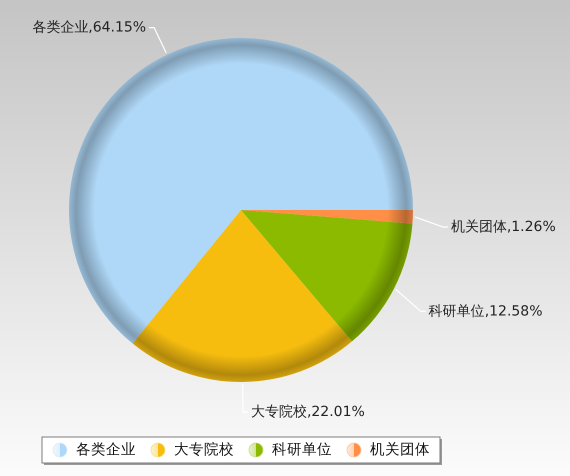  What do you see at coordinates (60, 28) in the screenshot?
I see `slice-label: 各类企业` at bounding box center [60, 28].